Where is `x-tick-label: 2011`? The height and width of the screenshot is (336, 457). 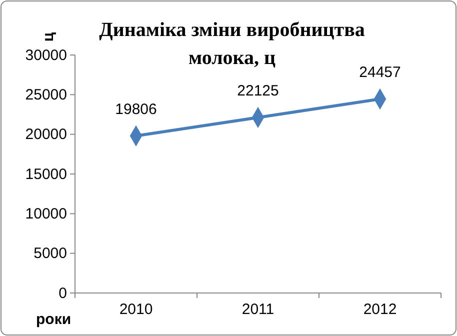
x-tick-label: 2011 is located at coordinates (258, 309).